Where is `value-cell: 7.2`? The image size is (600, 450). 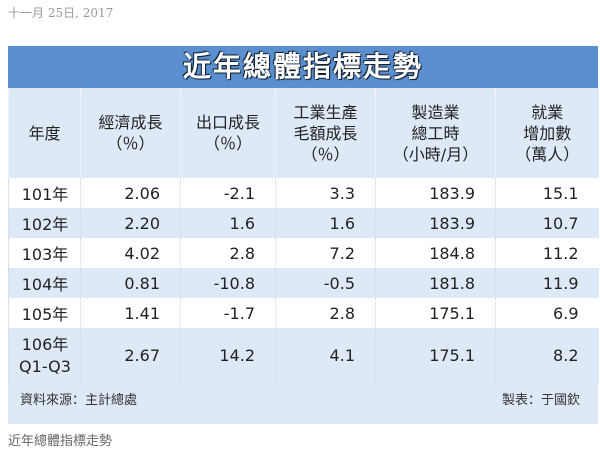 value-cell: 7.2 is located at coordinates (325, 253).